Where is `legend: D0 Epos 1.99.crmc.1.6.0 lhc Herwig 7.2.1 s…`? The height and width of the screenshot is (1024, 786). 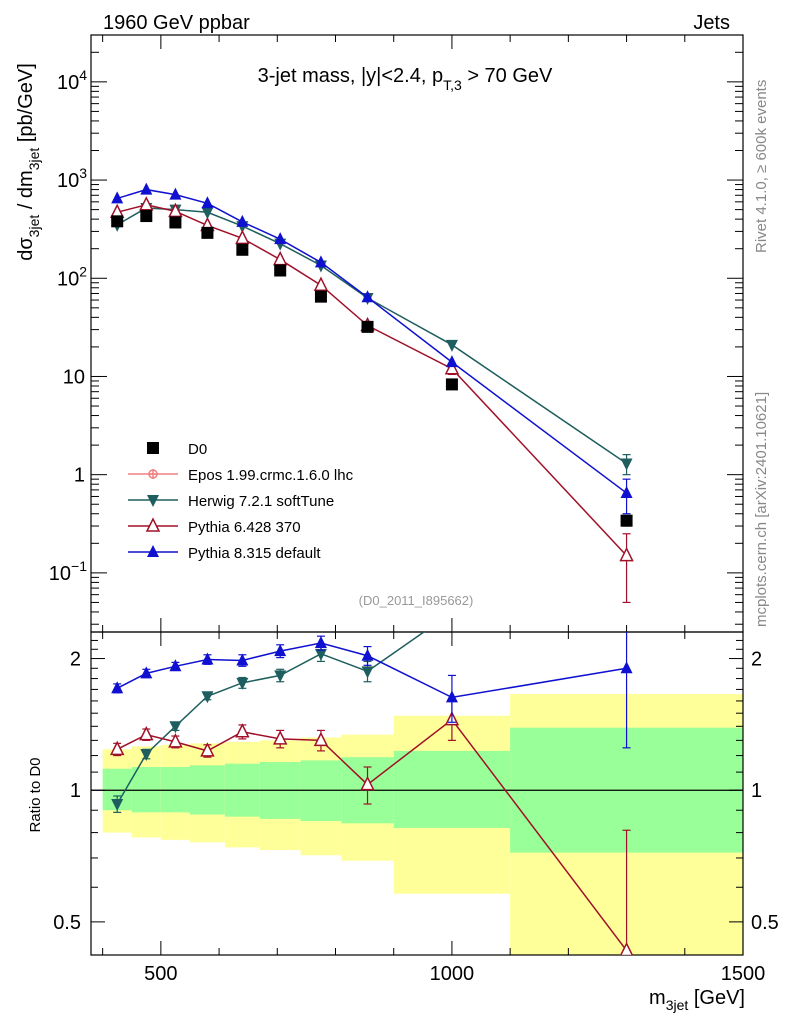 legend: D0 Epos 1.99.crmc.1.6.0 lhc Herwig 7.2.1 s… is located at coordinates (241, 501).